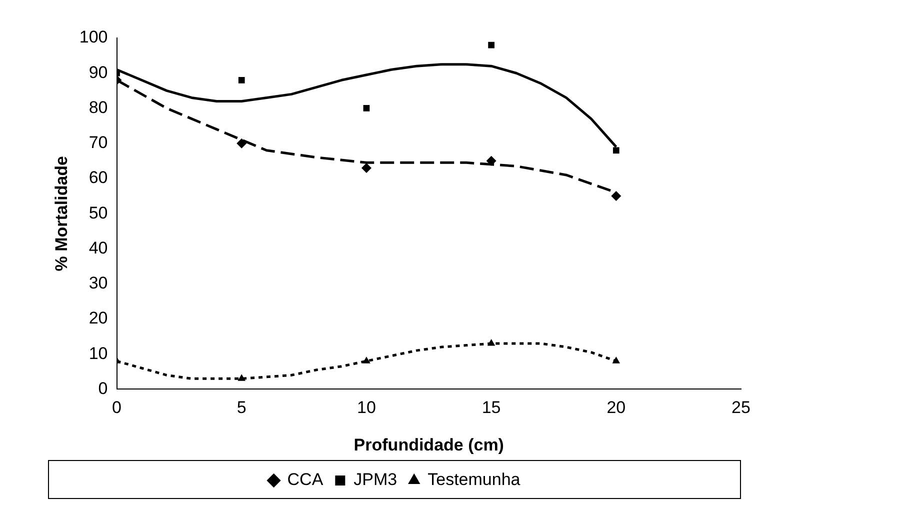 The width and height of the screenshot is (899, 517). I want to click on y-tick-label: 100, so click(93, 37).